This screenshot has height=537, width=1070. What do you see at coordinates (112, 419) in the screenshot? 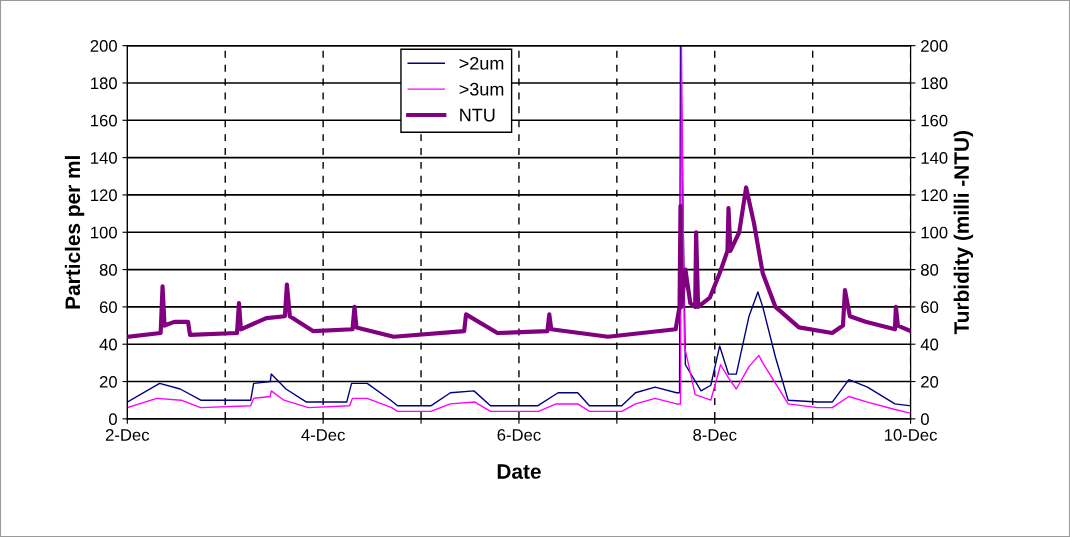
I see `y-tick-label: 0` at bounding box center [112, 419].